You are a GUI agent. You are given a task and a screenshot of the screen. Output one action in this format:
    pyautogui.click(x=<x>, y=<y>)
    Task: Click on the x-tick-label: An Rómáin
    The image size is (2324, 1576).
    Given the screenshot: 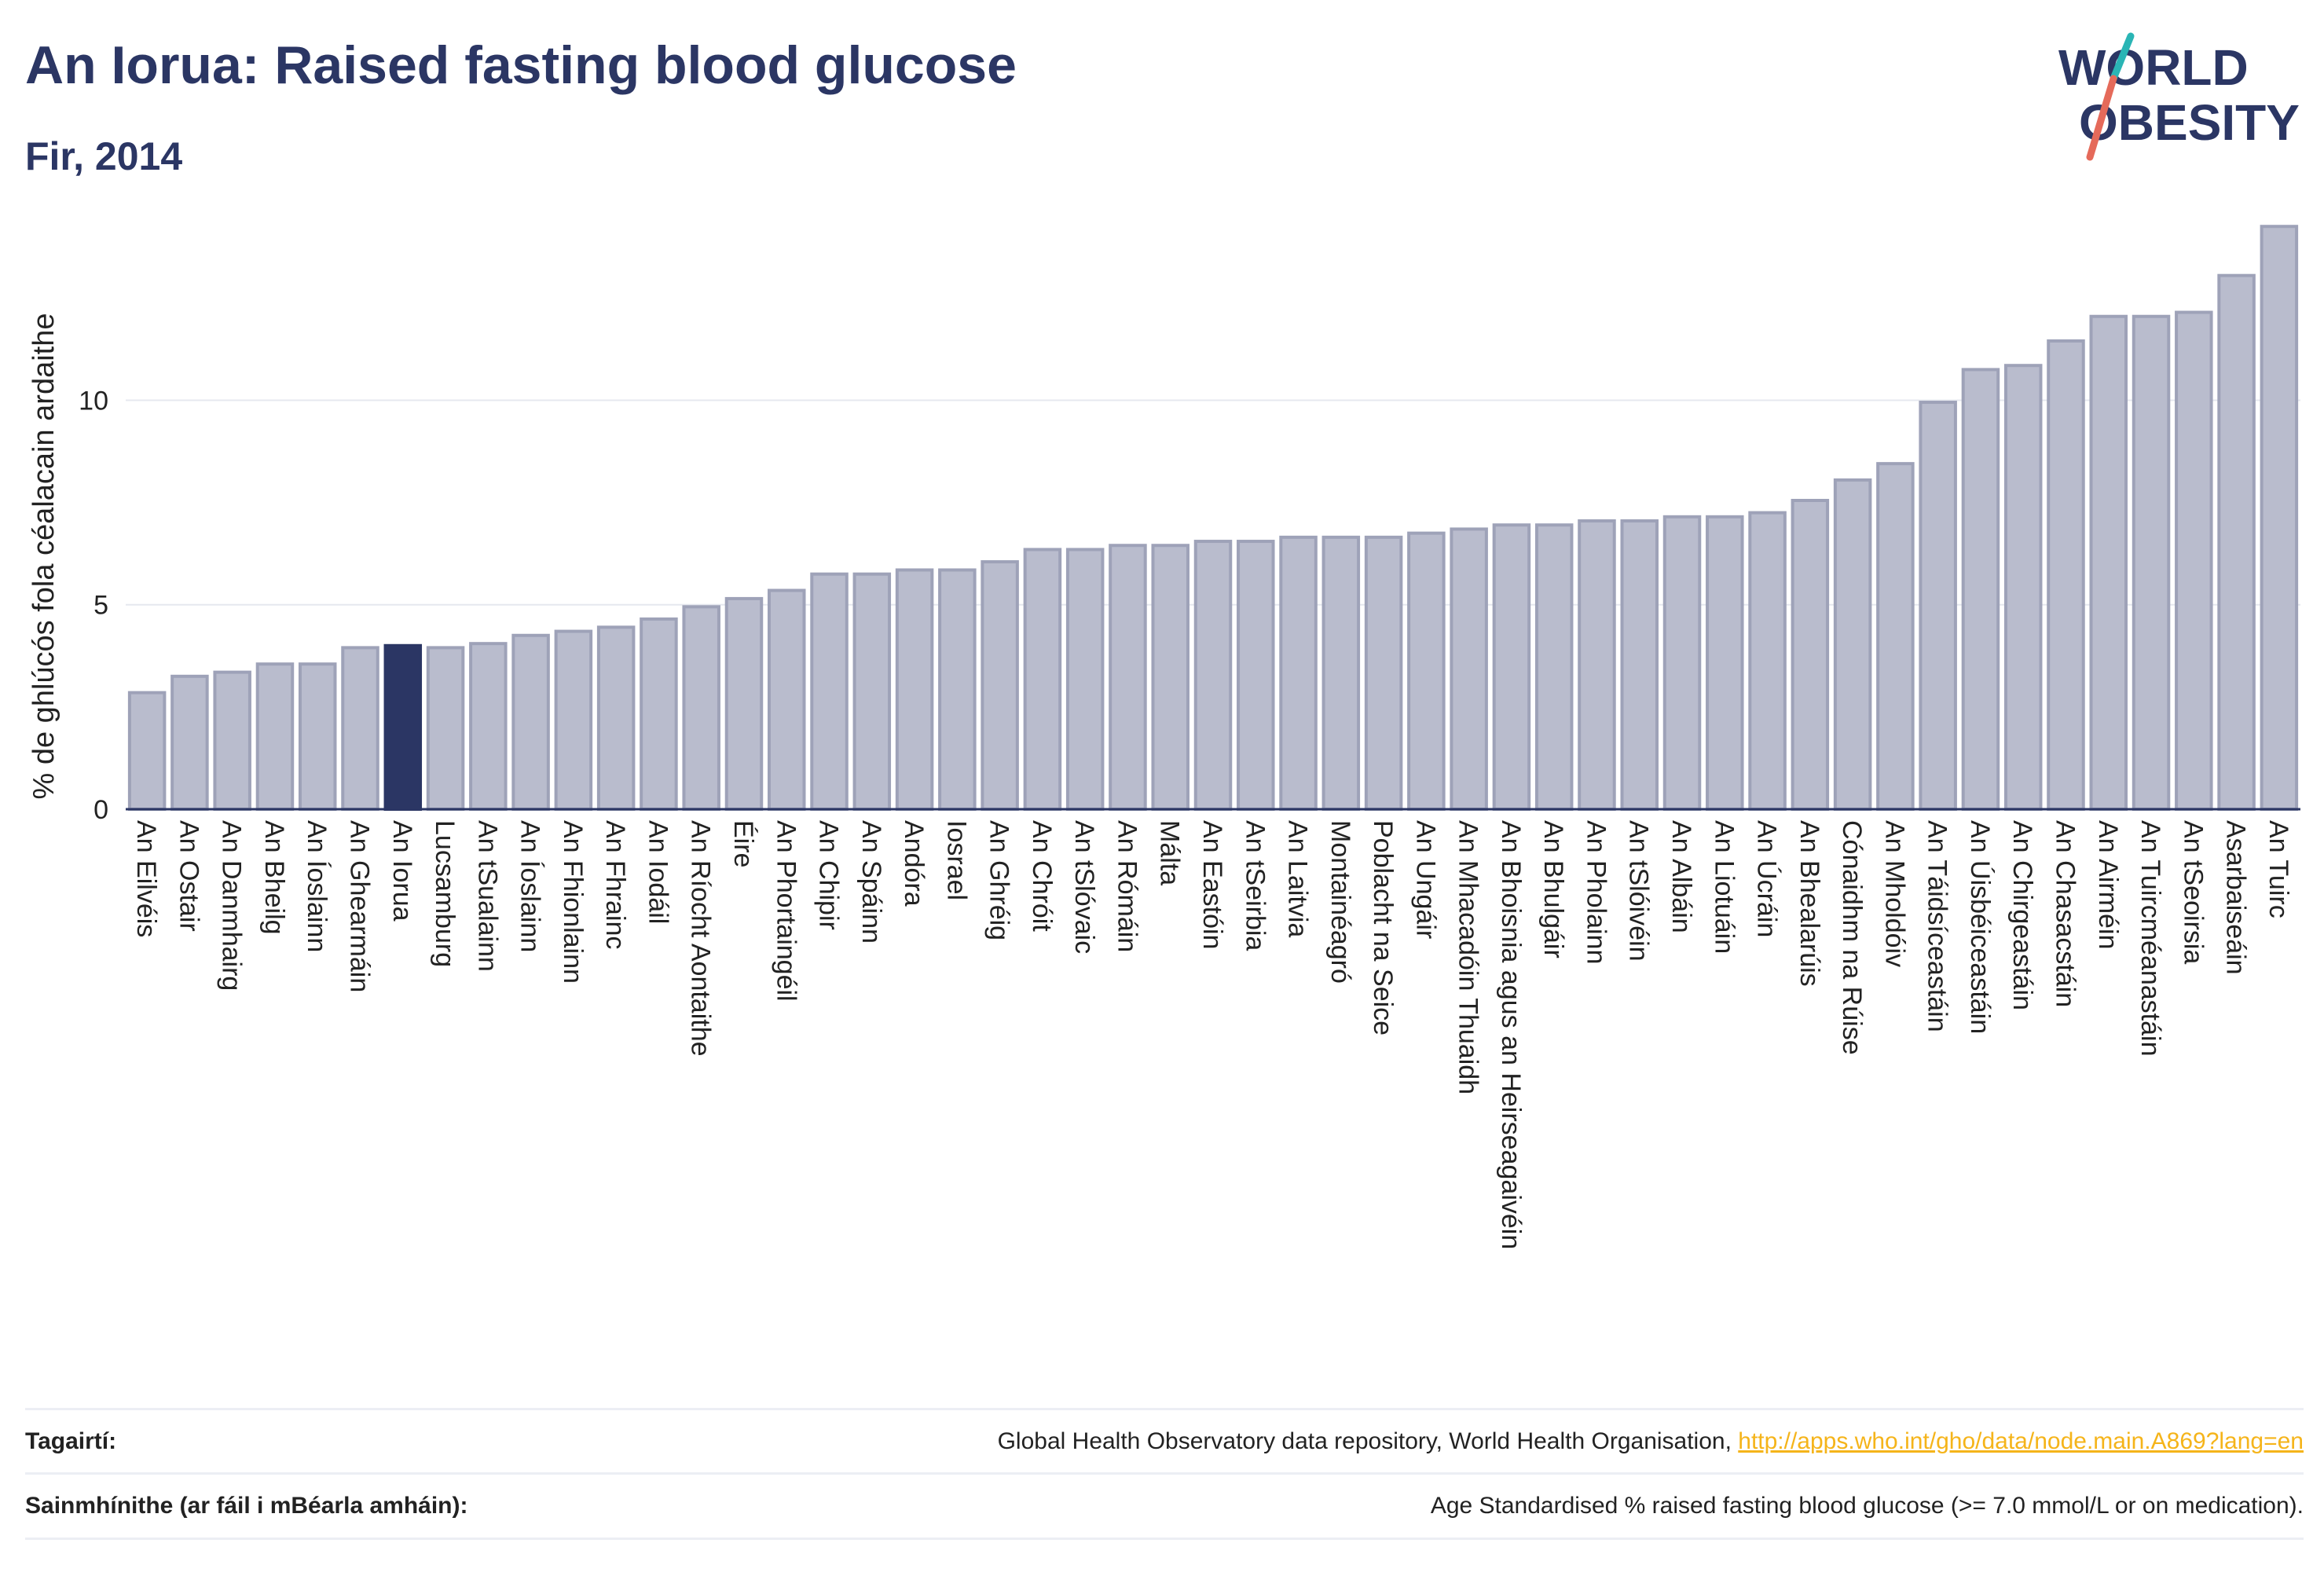 What is the action you would take?
    pyautogui.click(x=1127, y=886)
    